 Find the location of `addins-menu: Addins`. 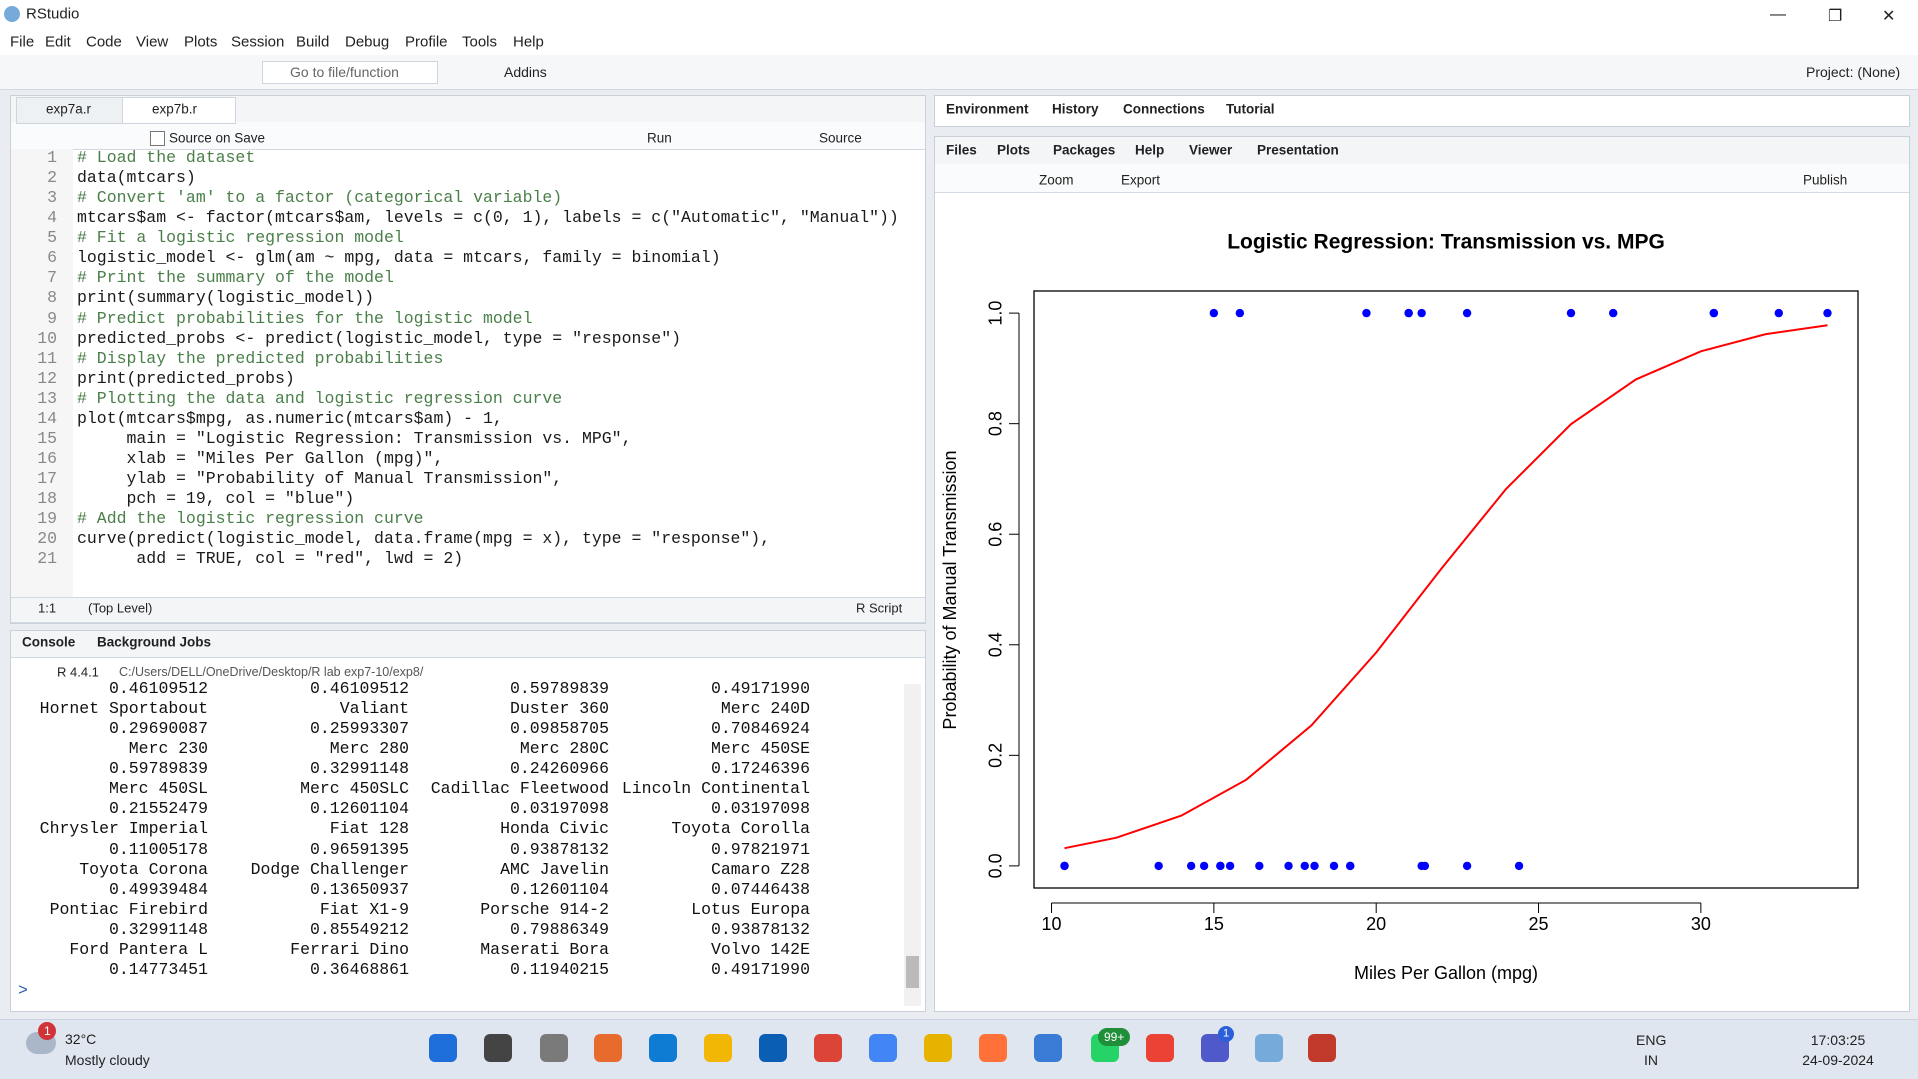

addins-menu: Addins is located at coordinates (525, 72).